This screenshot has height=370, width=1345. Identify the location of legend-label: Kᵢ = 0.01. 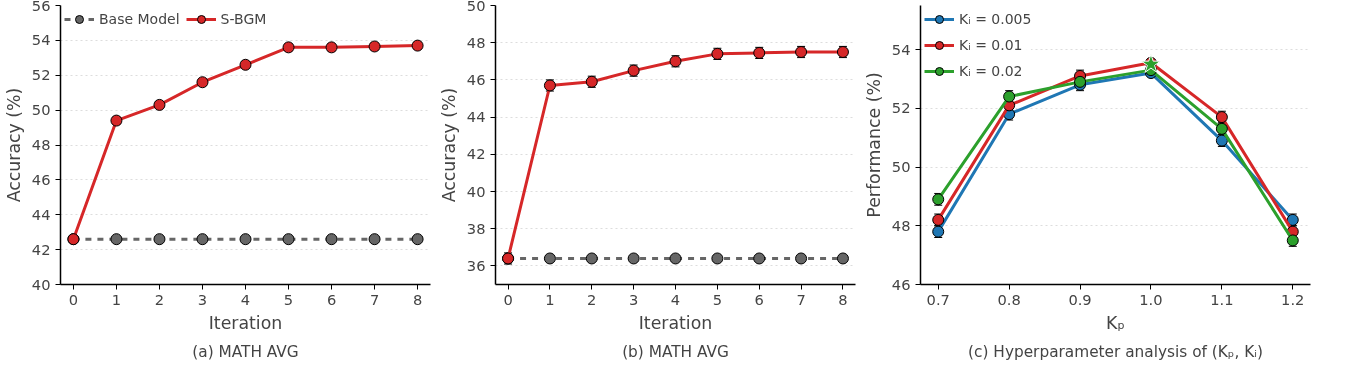
(991, 45).